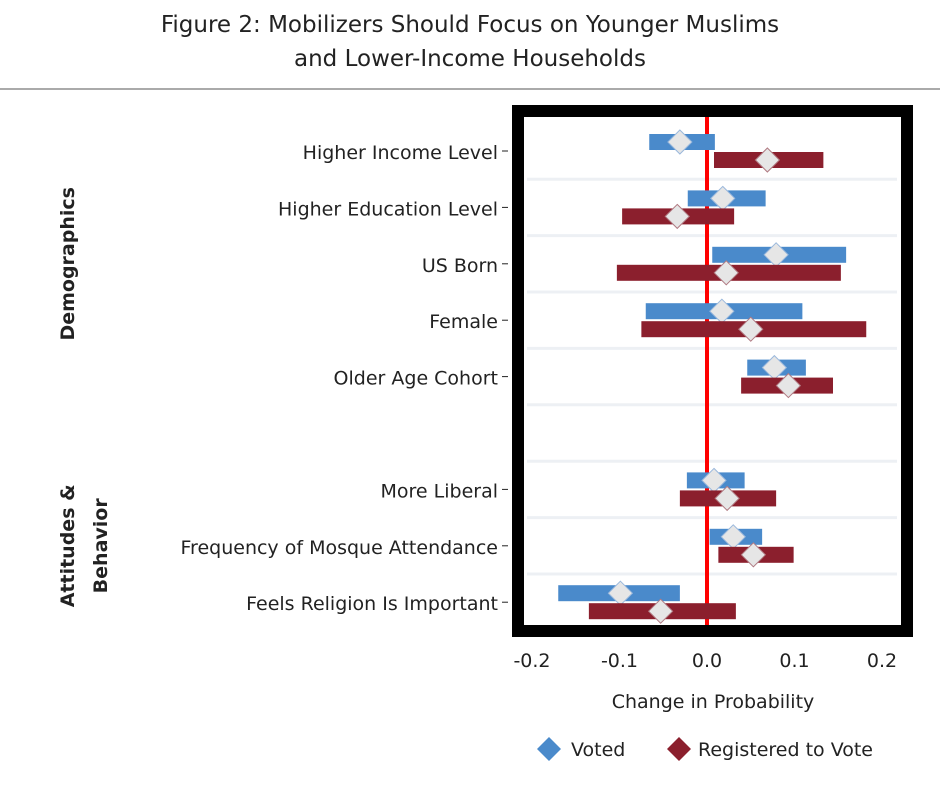  I want to click on category-label: More Liberal, so click(440, 491).